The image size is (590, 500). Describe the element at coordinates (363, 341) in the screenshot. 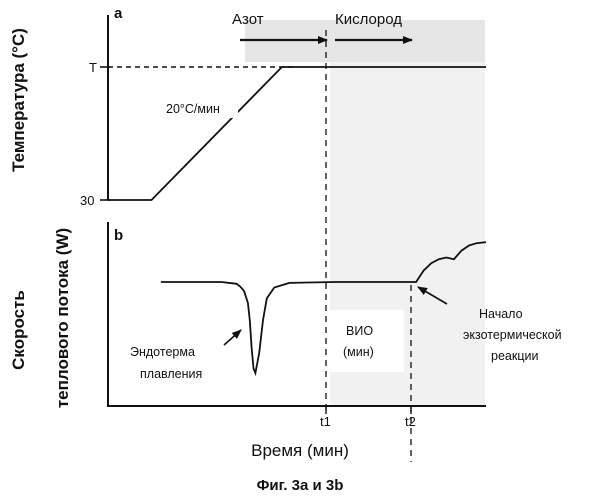

I see `oit-label-box` at that location.